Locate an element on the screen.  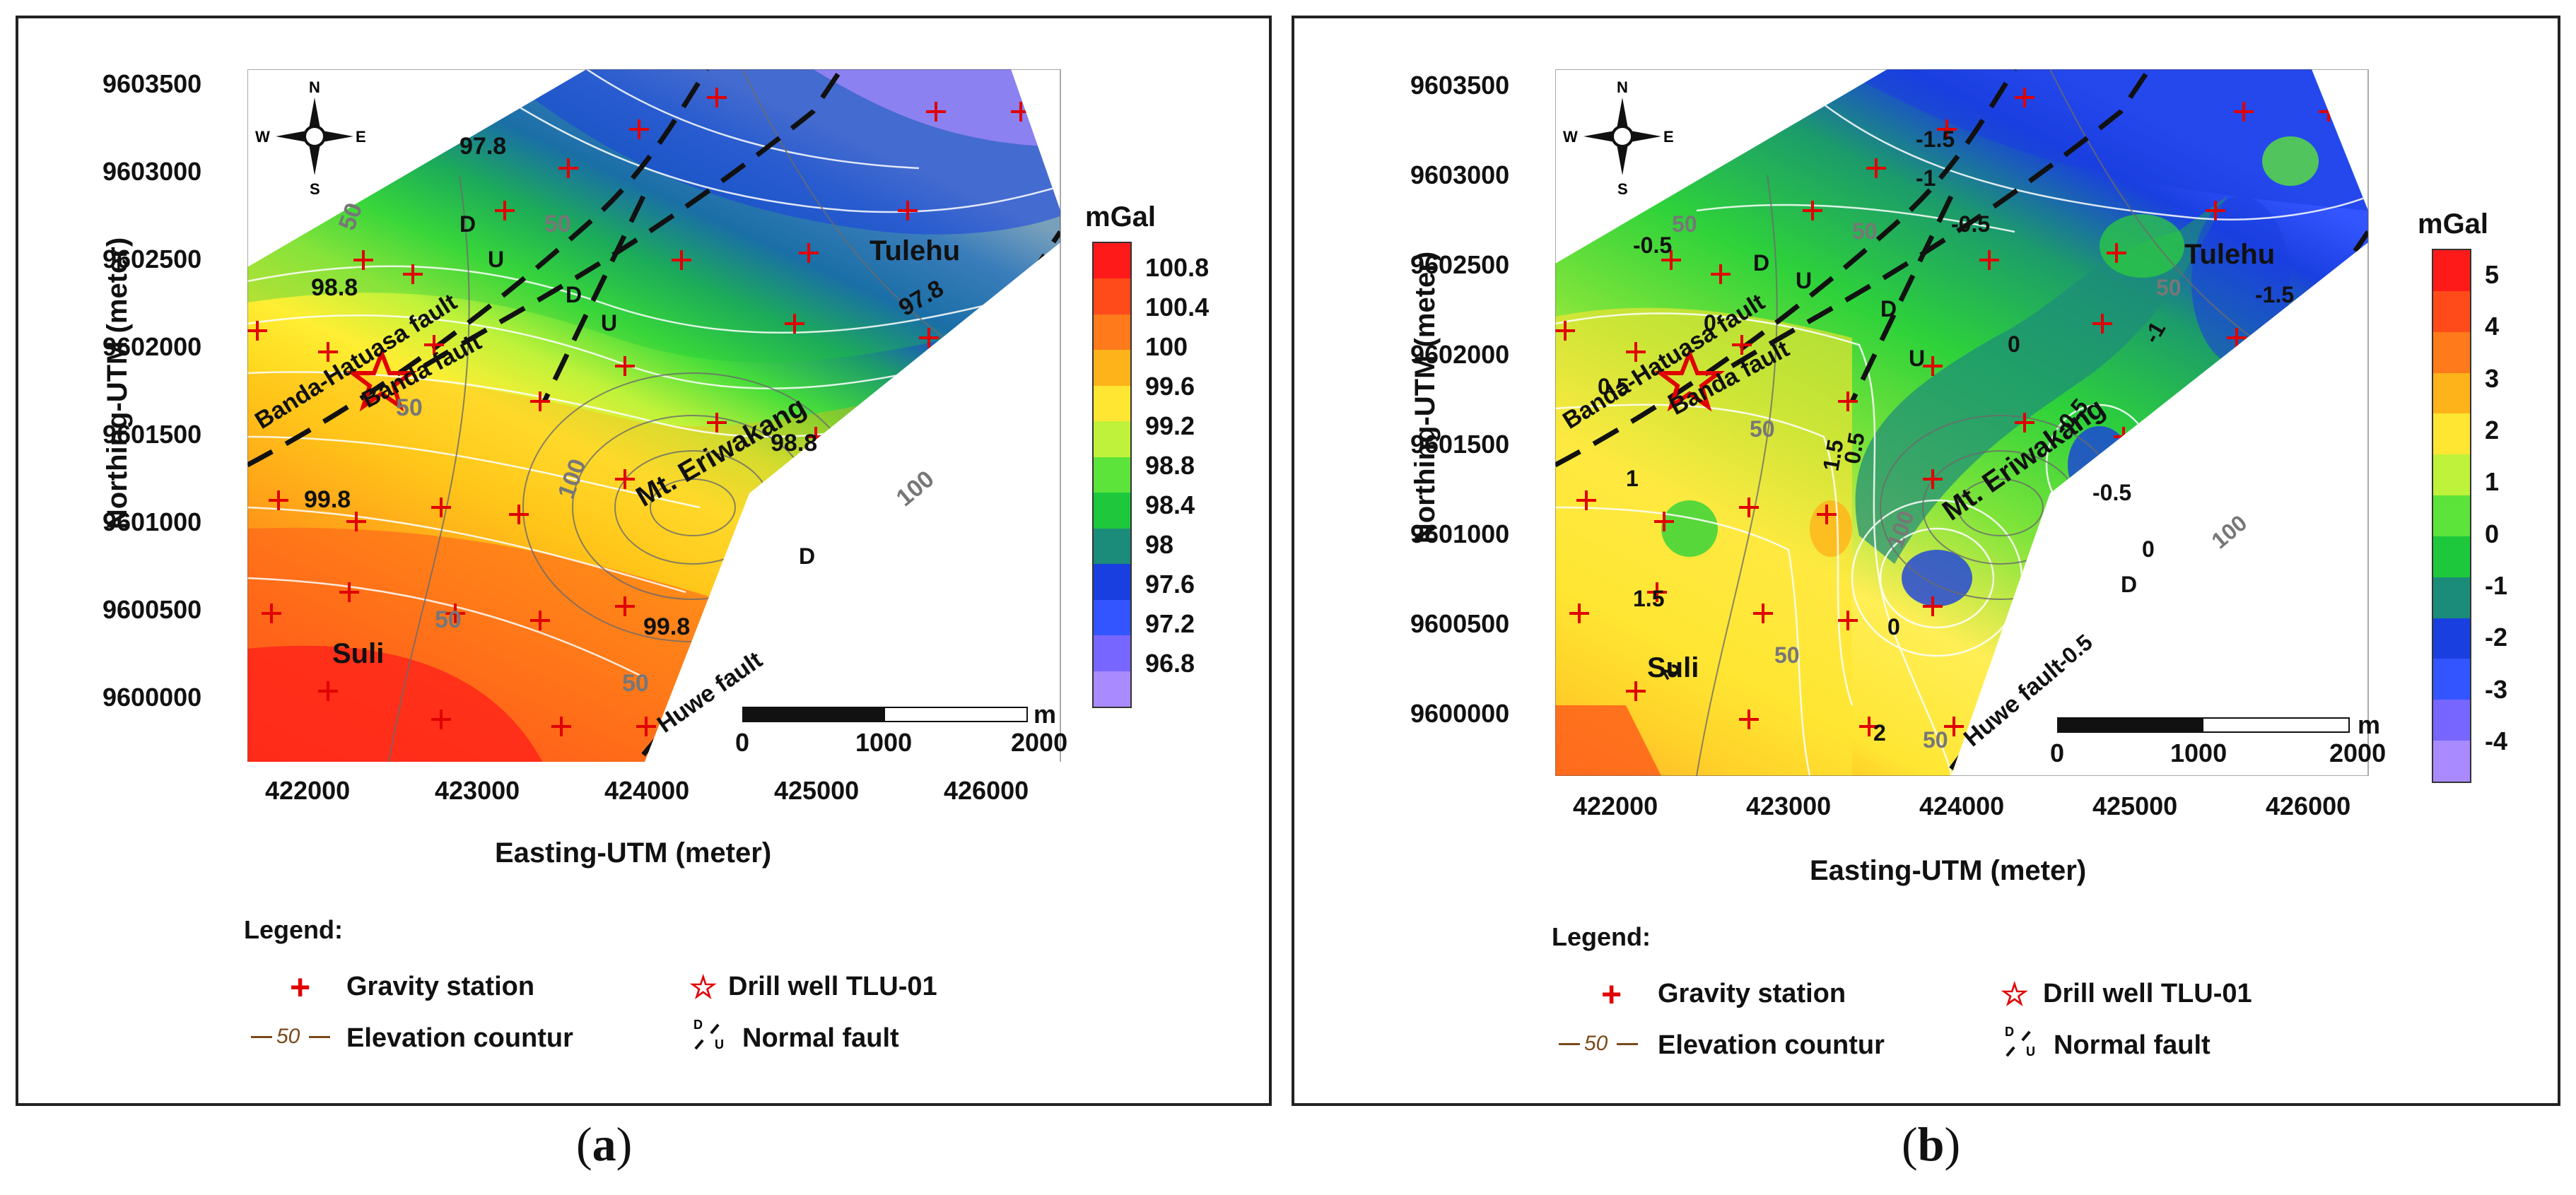
scale-bar-a-black is located at coordinates (814, 714).